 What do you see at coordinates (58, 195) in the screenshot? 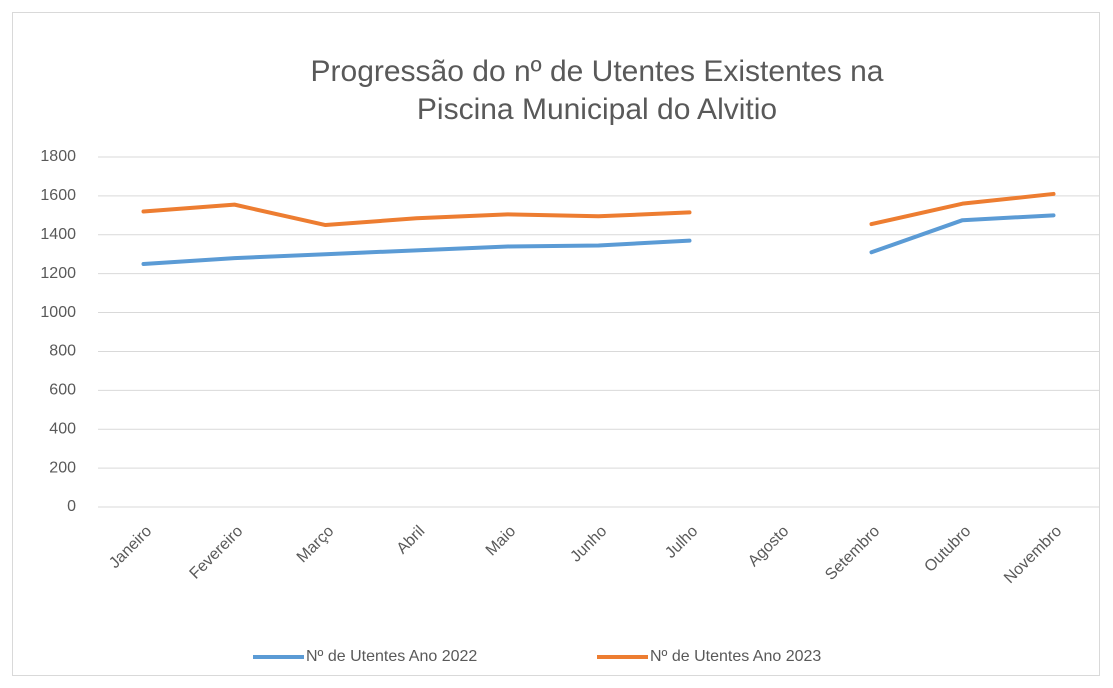
I see `y-tick-label: 1600` at bounding box center [58, 195].